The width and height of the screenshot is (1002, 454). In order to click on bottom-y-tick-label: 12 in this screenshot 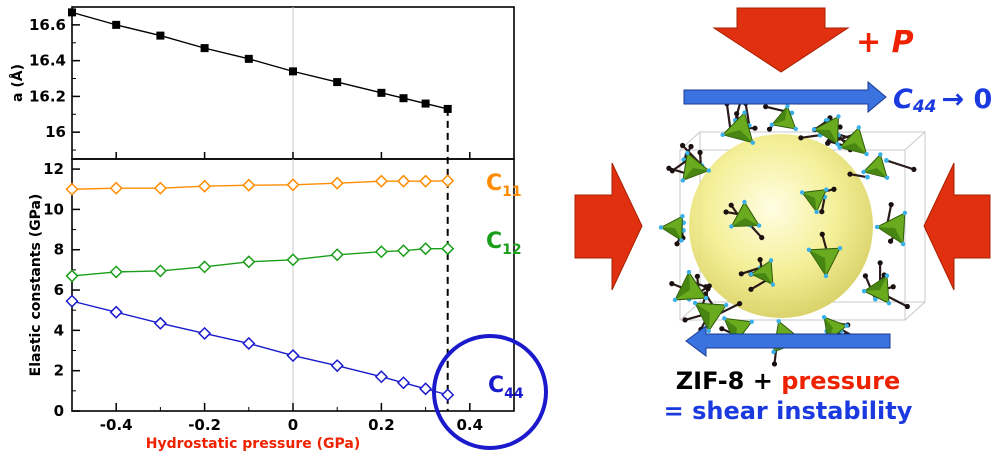, I will do `click(53, 169)`.